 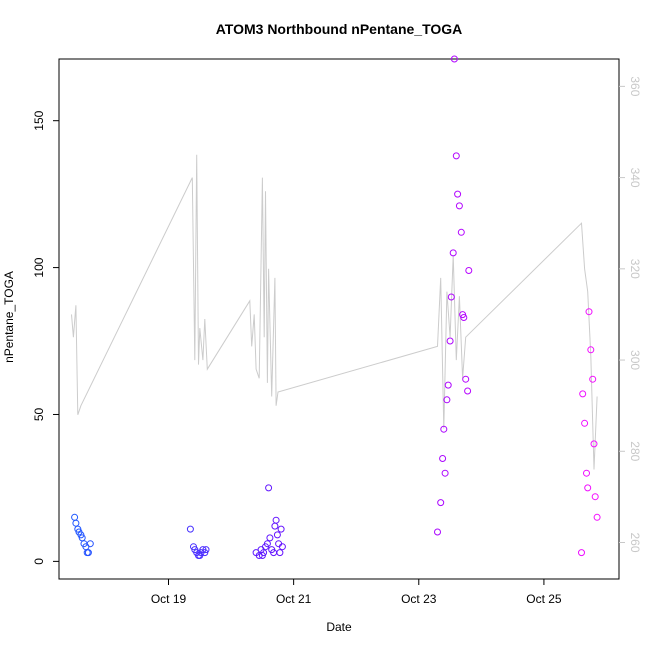 I want to click on y-tick-label: 100, so click(x=39, y=267).